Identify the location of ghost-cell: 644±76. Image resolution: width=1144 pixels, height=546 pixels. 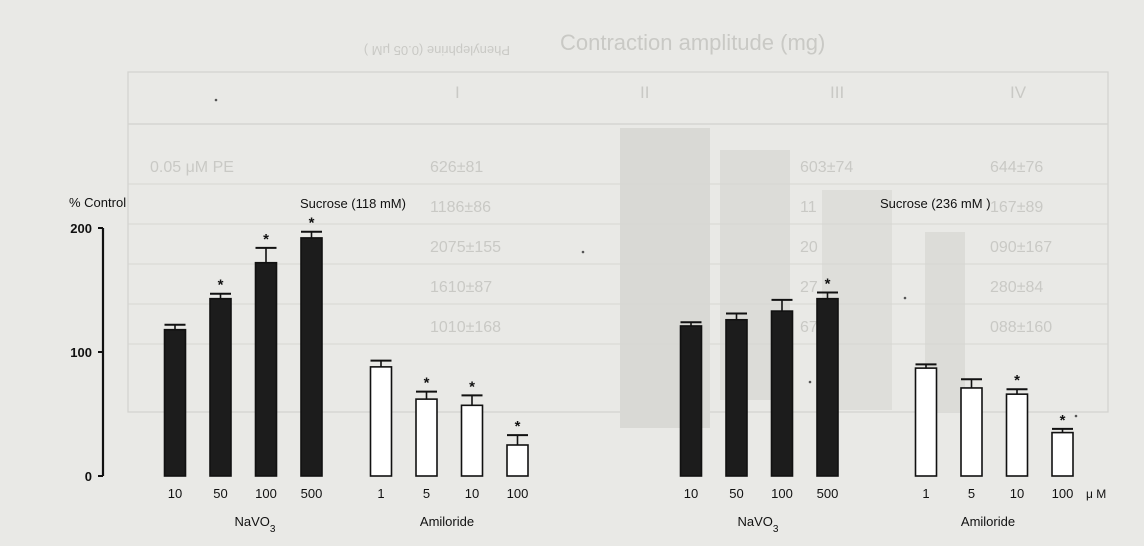
(1016, 167).